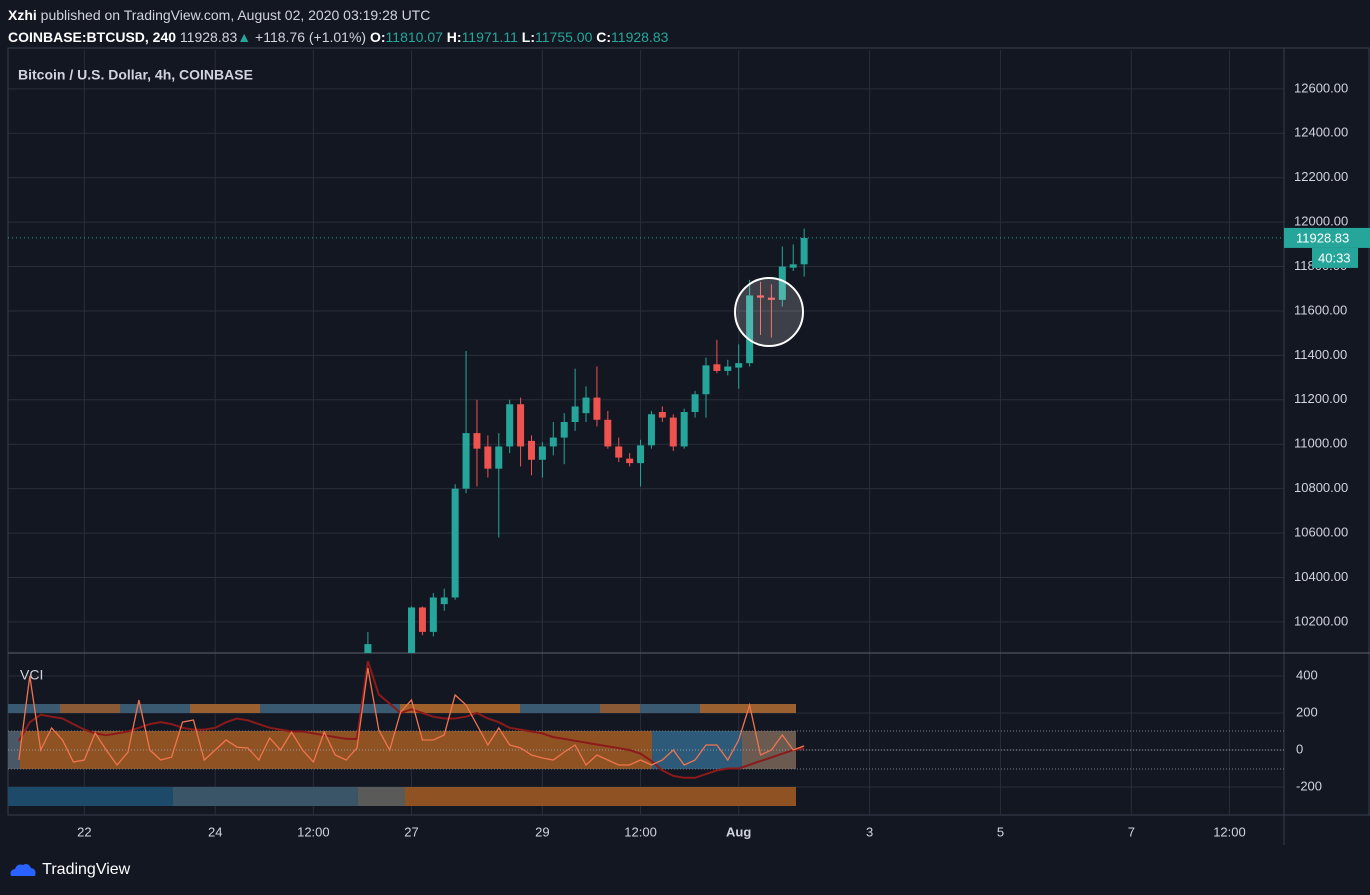 This screenshot has height=895, width=1370. Describe the element at coordinates (738, 831) in the screenshot. I see `x-tick-label: Aug` at that location.